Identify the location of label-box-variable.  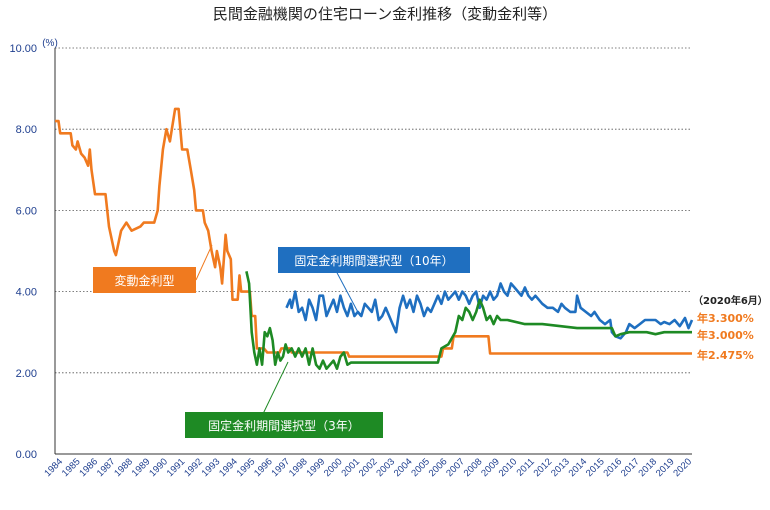
(144, 280).